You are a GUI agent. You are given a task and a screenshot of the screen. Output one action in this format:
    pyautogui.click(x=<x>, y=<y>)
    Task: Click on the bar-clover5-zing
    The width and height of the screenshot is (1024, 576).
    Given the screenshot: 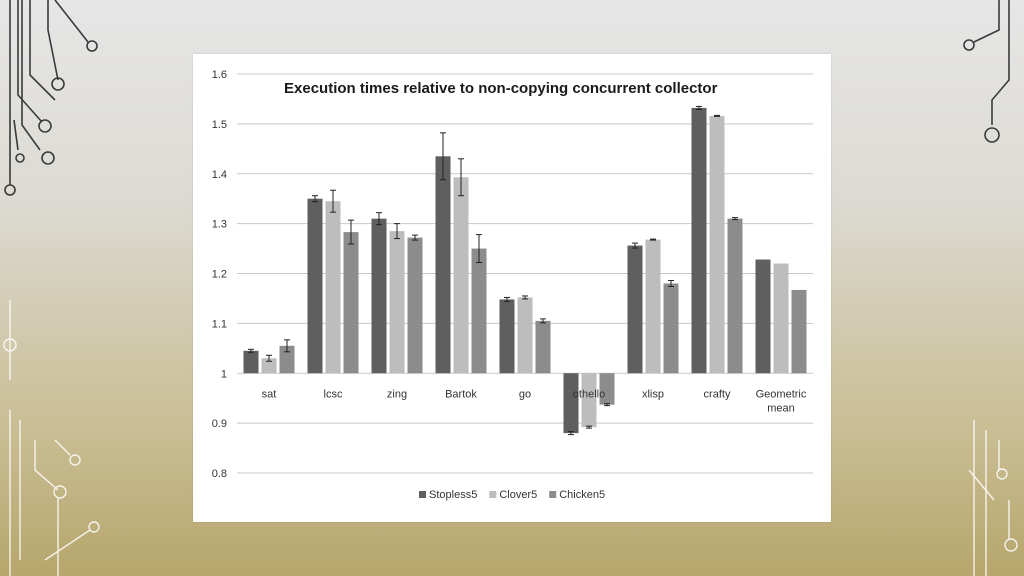 What is the action you would take?
    pyautogui.click(x=397, y=302)
    